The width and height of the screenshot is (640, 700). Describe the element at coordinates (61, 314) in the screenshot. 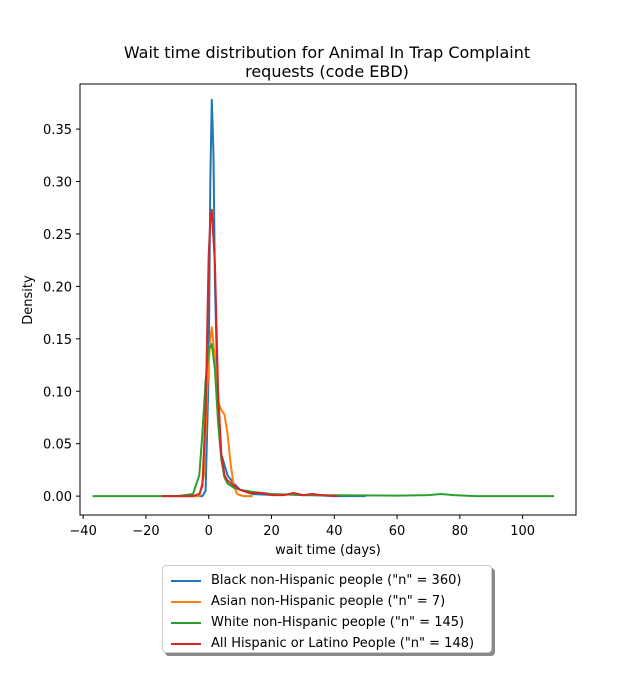

I see `y-axis: 0.00 0.05 0.10 0.15 0.20 0.25 0.30 0.35` at that location.